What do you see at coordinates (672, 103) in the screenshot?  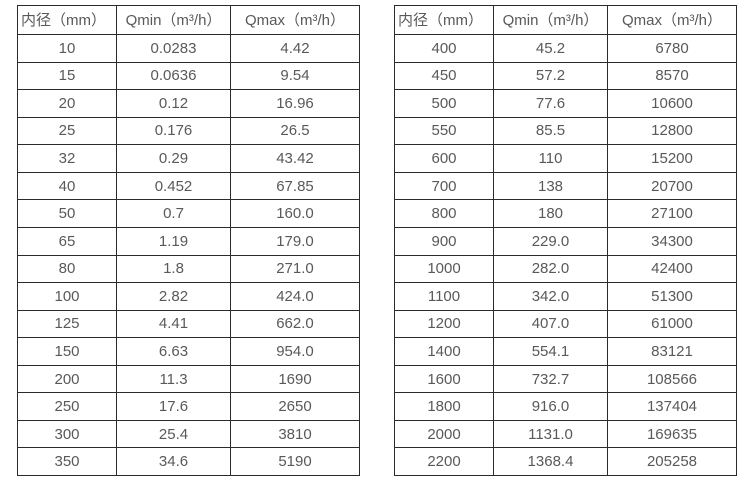 I see `table-cell: 10600` at bounding box center [672, 103].